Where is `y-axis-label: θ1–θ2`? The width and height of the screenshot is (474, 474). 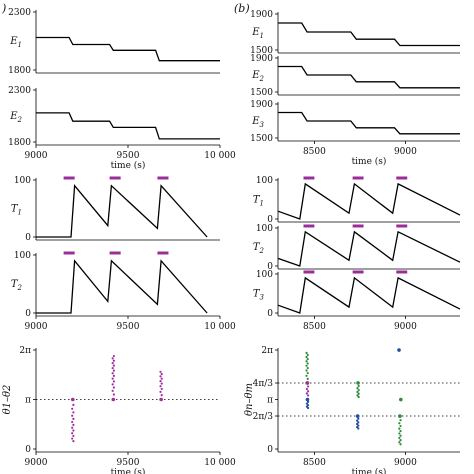
y-axis-label: θ1–θ2 is located at coordinates (7, 400).